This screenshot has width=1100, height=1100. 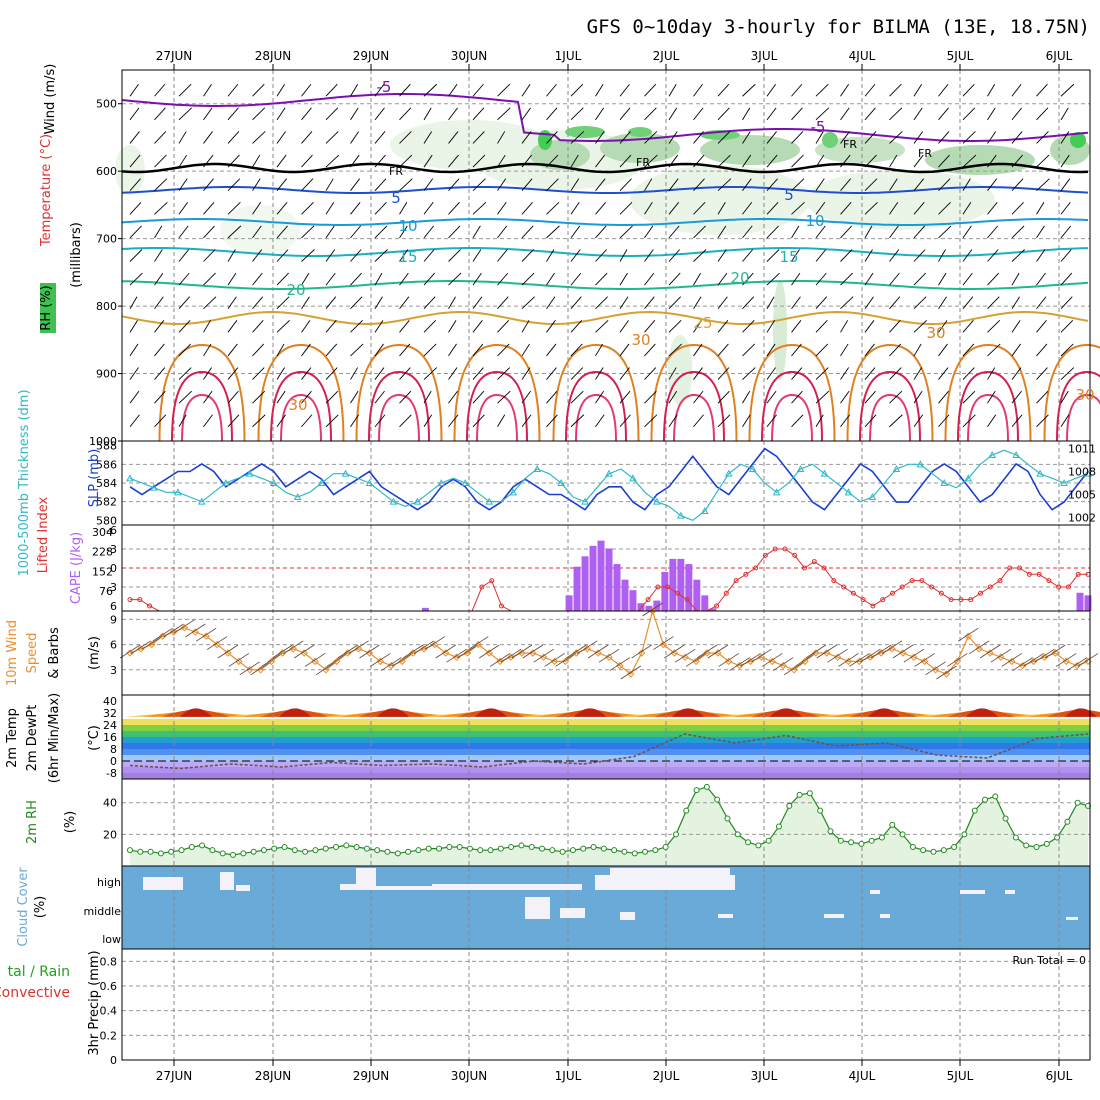 What do you see at coordinates (110, 737) in the screenshot?
I see `temp-tick: 16` at bounding box center [110, 737].